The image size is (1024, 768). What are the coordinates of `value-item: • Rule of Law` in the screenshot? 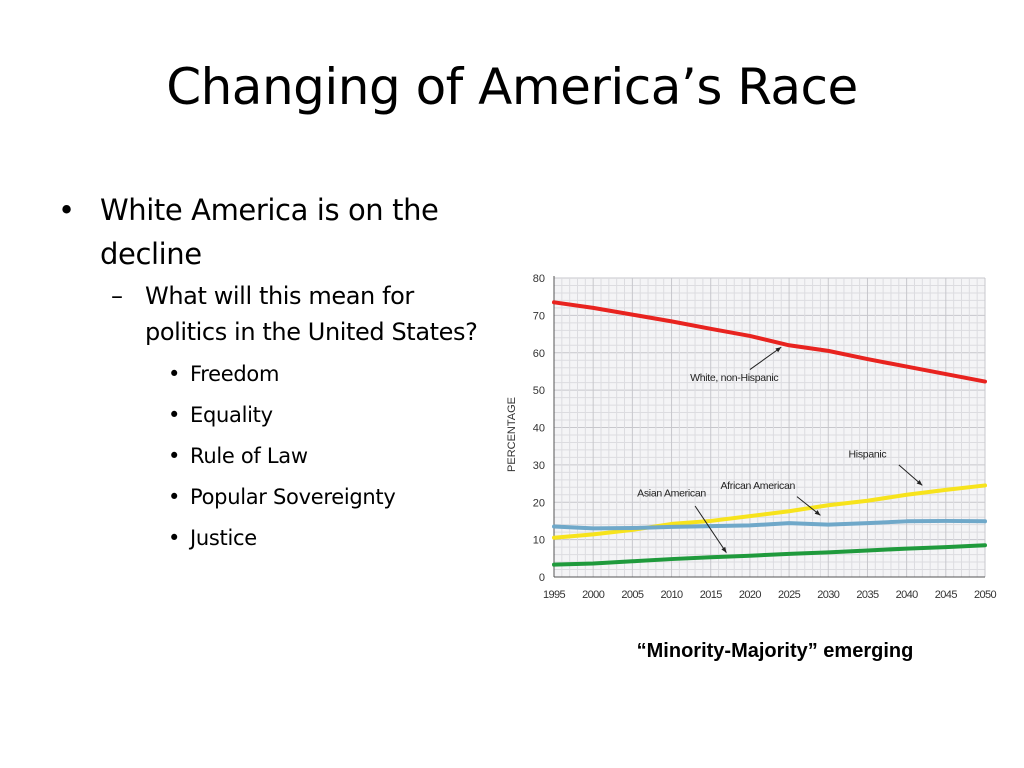 It's located at (323, 456).